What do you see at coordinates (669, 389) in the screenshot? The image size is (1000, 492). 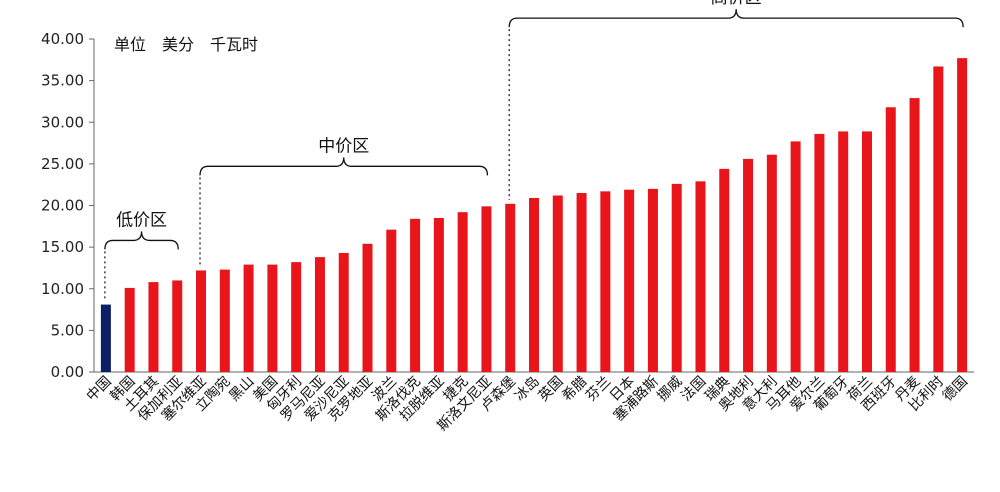 I see `x-tick-label: 挪威` at bounding box center [669, 389].